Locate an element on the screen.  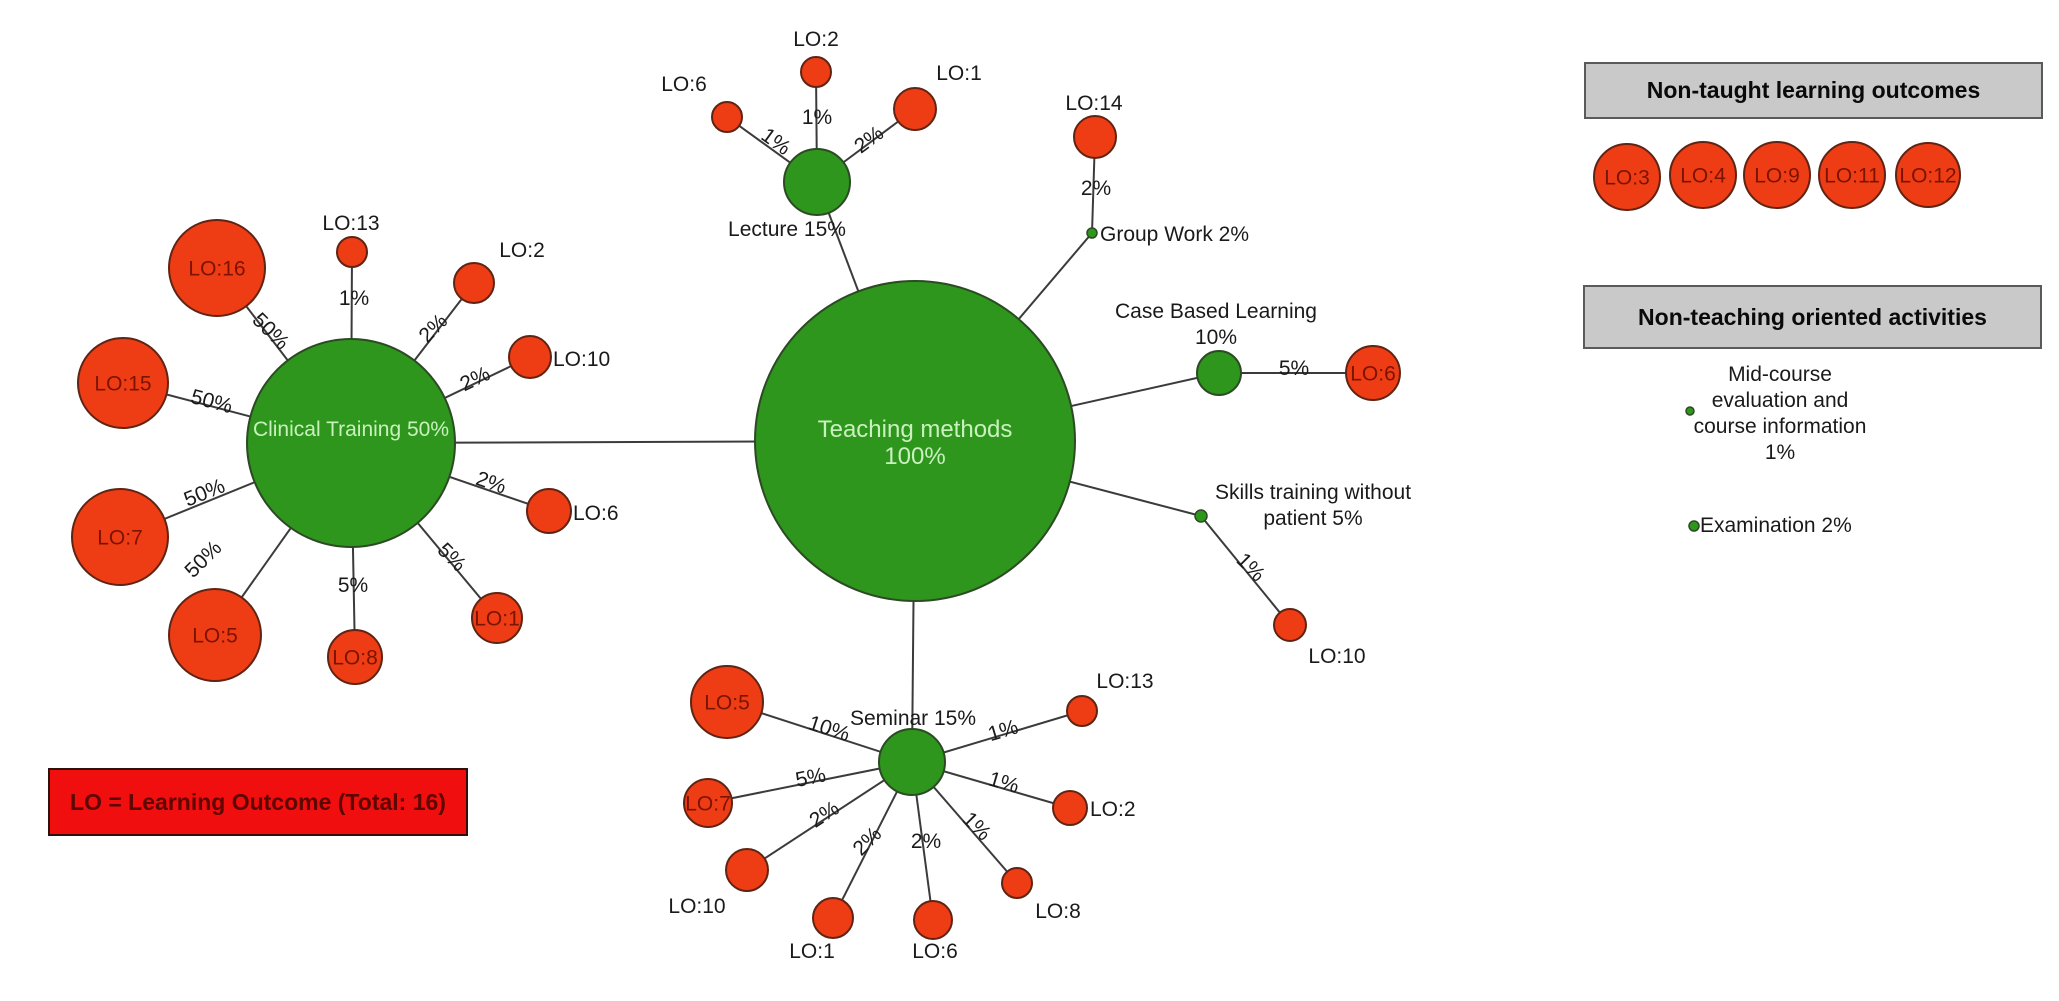
node-label-c-lo6: LO:6 is located at coordinates (596, 513).